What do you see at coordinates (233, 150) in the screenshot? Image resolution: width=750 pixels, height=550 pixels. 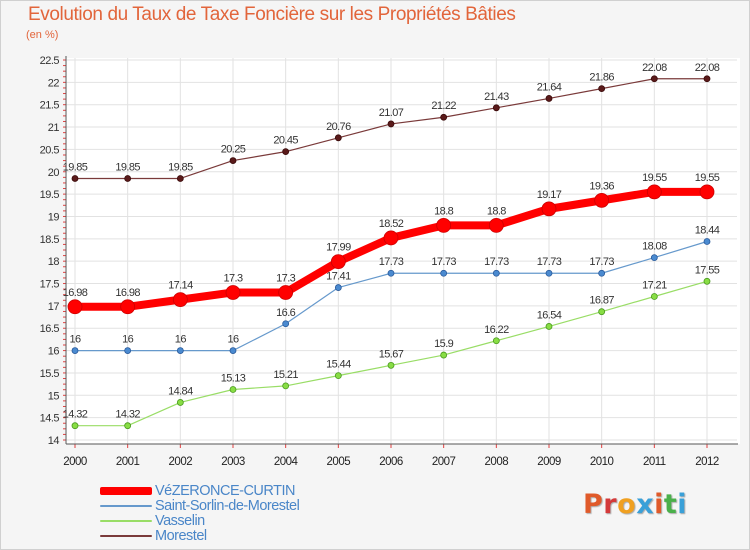 I see `data-label: 20.25` at bounding box center [233, 150].